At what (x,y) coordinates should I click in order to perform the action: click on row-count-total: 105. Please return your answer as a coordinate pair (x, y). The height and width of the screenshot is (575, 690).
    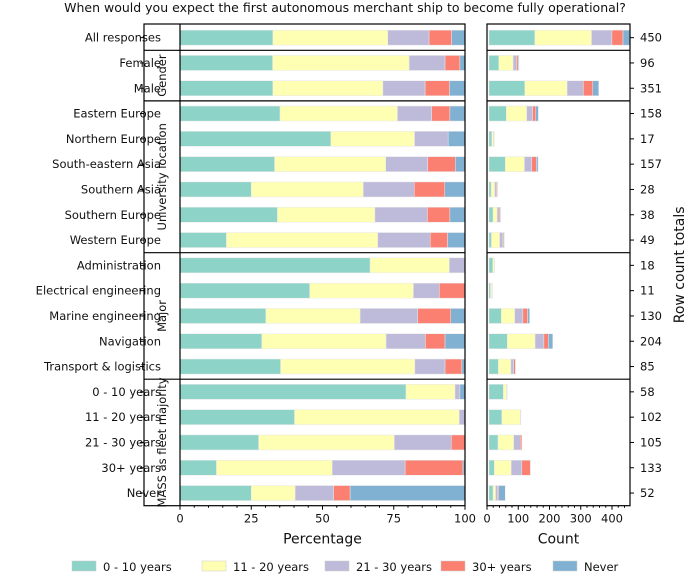
    Looking at the image, I should click on (651, 442).